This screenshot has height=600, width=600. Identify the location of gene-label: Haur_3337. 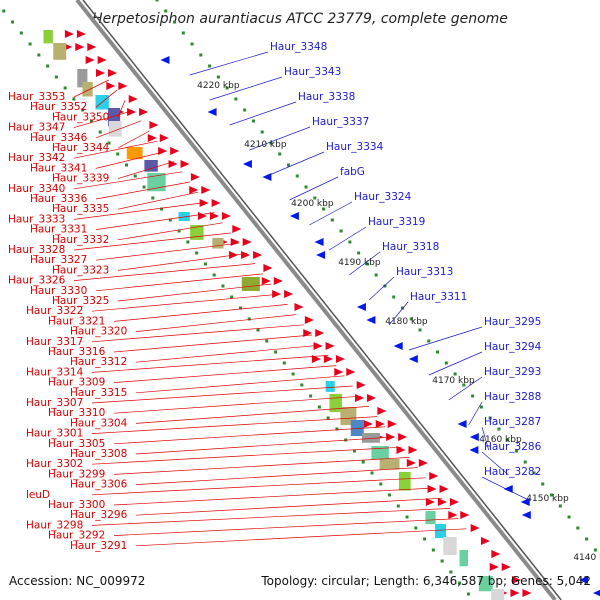
(340, 122).